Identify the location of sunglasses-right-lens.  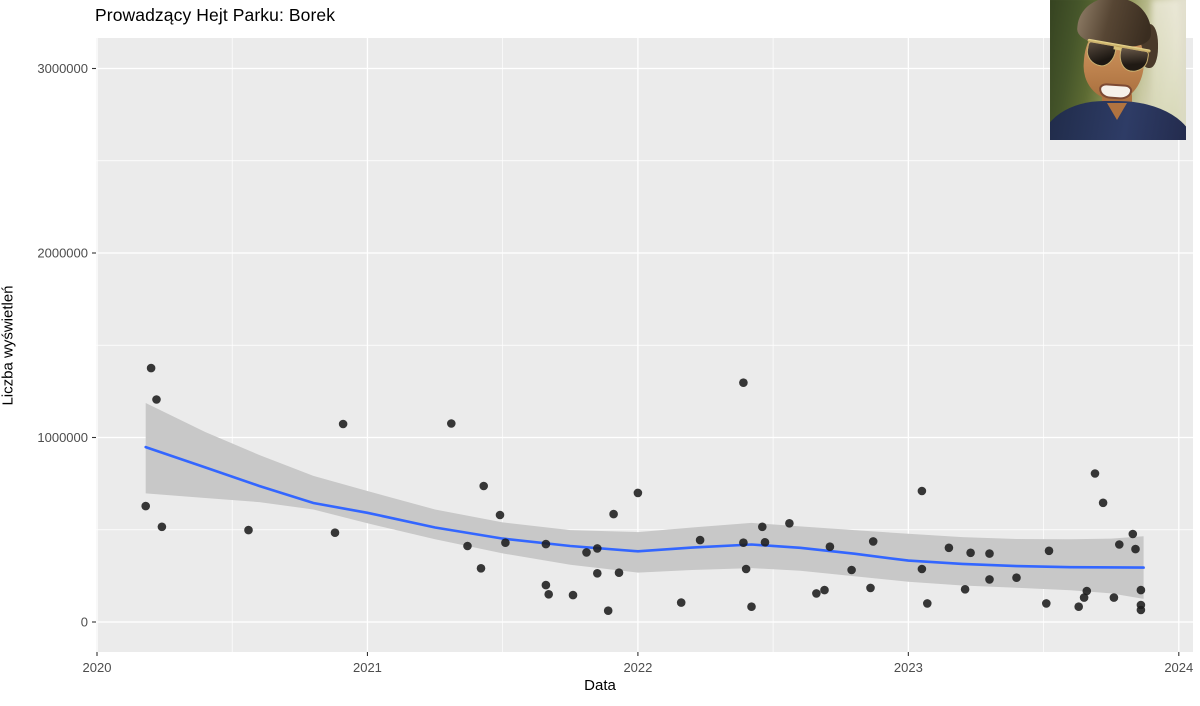
(1133, 60).